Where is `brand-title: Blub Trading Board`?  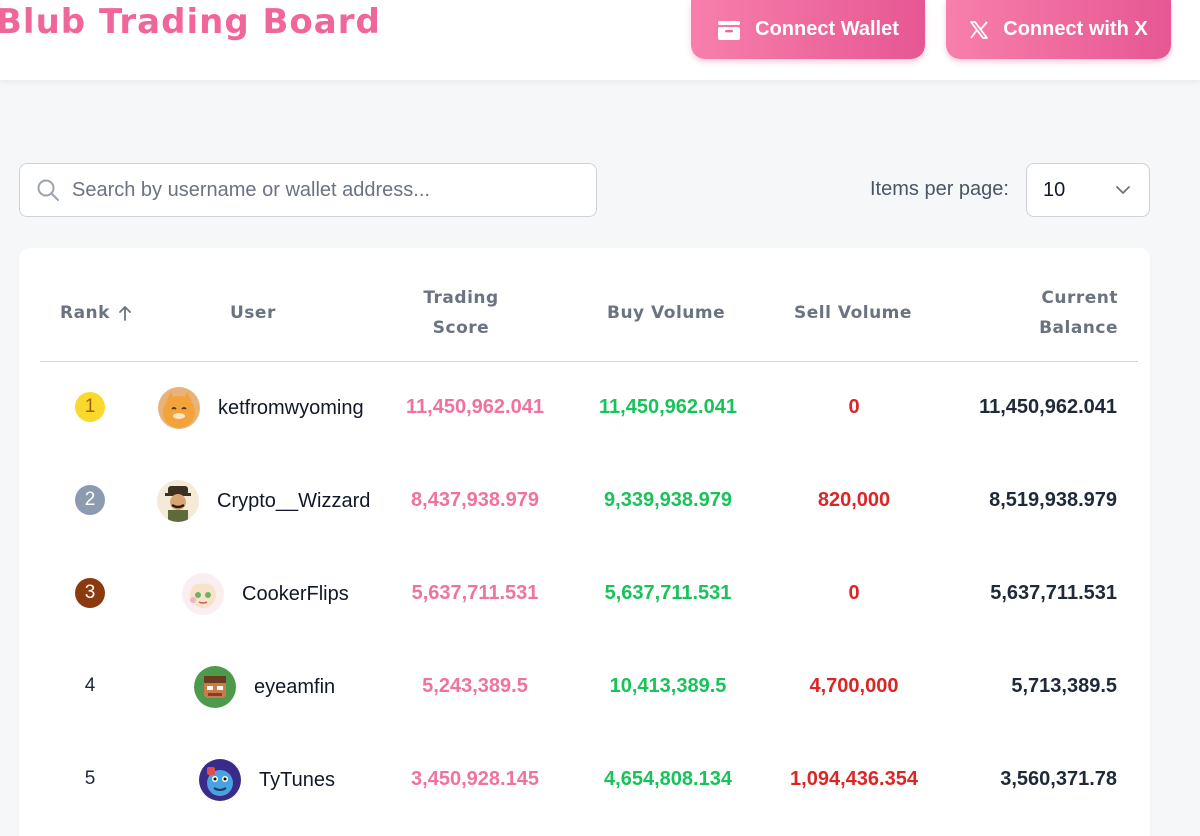
brand-title: Blub Trading Board is located at coordinates (190, 22).